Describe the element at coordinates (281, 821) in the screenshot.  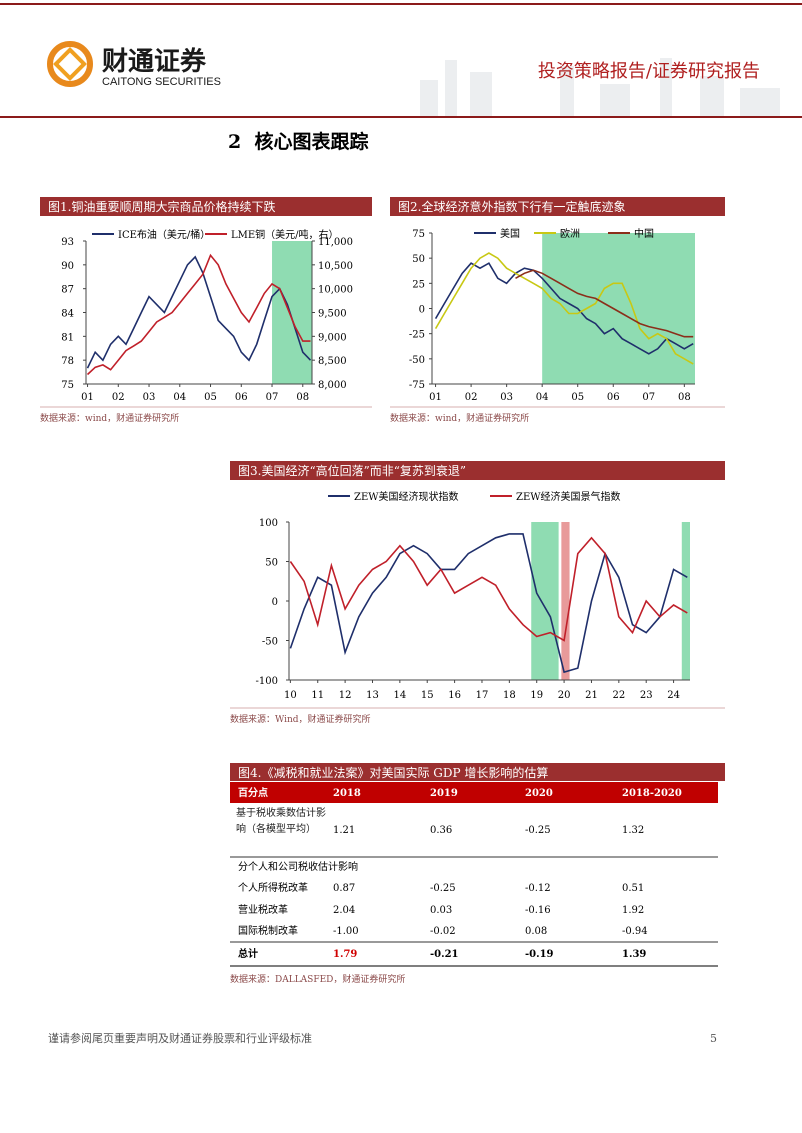
I see `table-row-label: 基于税收乘数估计影响（各模型平均）` at that location.